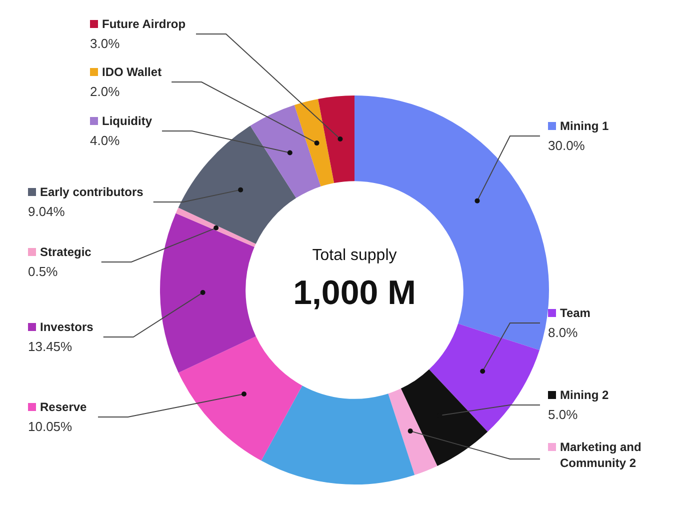  What do you see at coordinates (144, 24) in the screenshot?
I see `legend-label: Future Airdrop` at bounding box center [144, 24].